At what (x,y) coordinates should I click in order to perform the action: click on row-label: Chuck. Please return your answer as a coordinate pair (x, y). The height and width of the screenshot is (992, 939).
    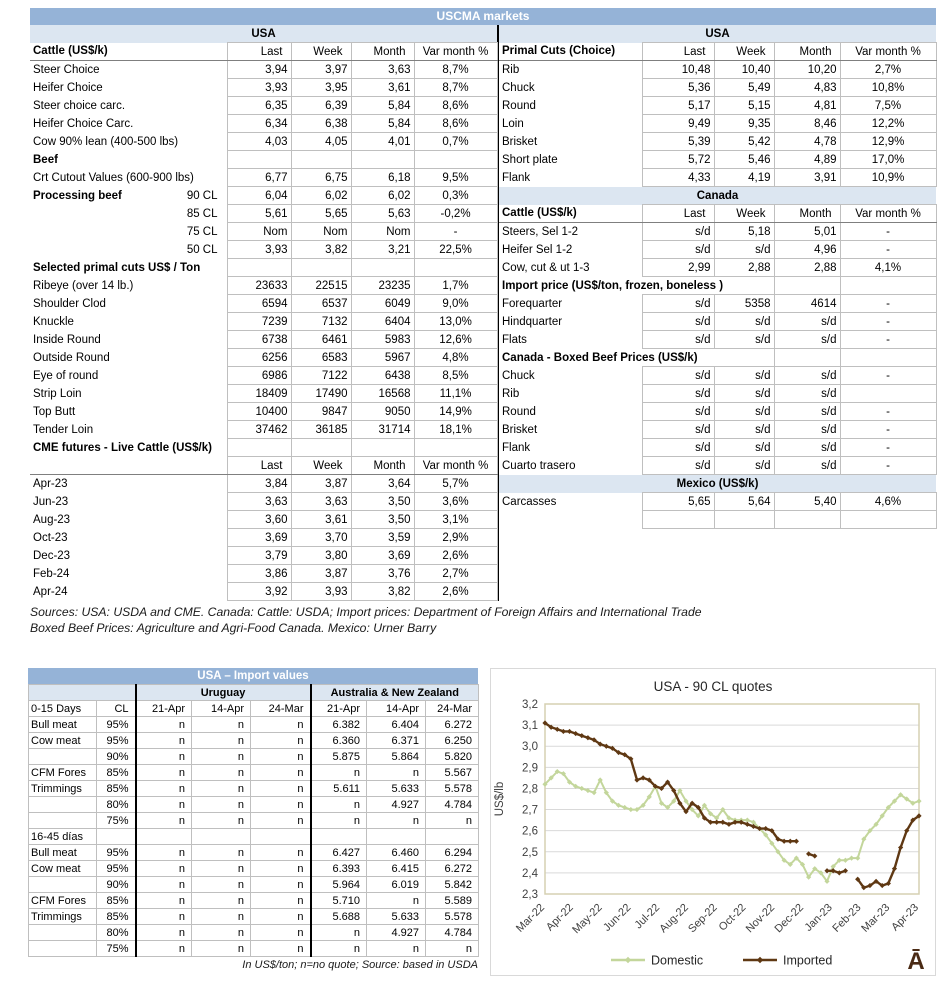
    Looking at the image, I should click on (518, 87).